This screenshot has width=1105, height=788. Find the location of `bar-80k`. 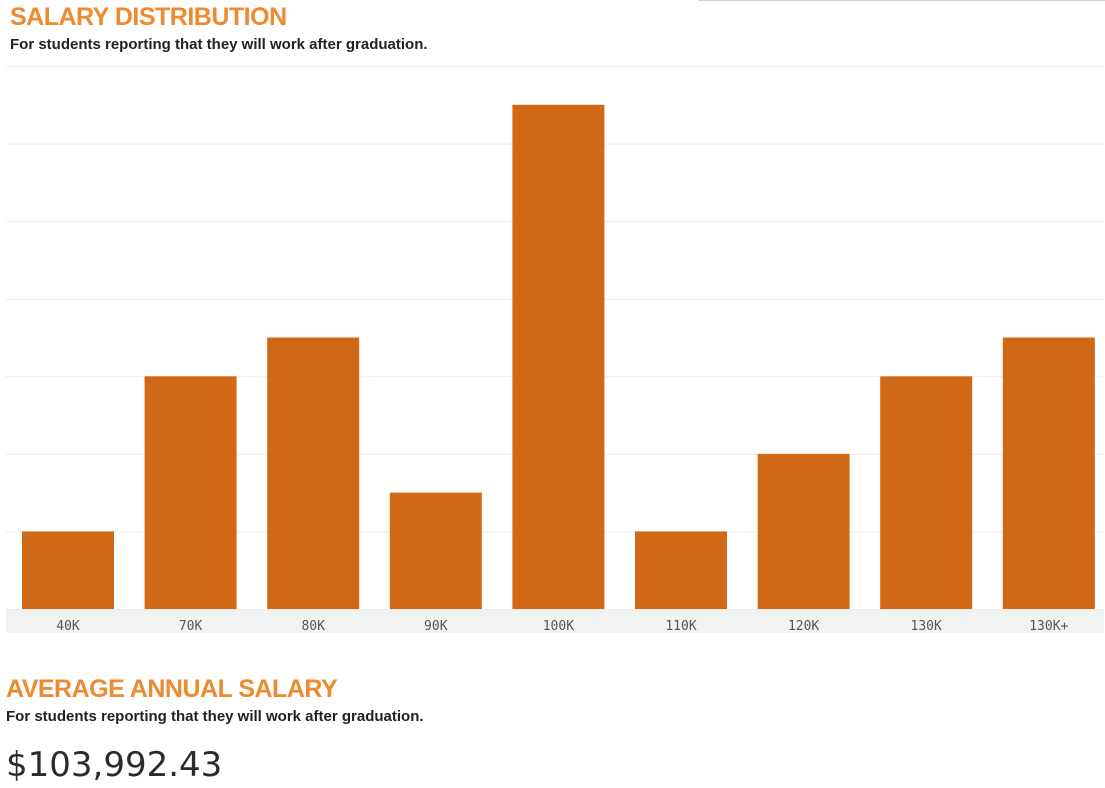

bar-80k is located at coordinates (313, 473).